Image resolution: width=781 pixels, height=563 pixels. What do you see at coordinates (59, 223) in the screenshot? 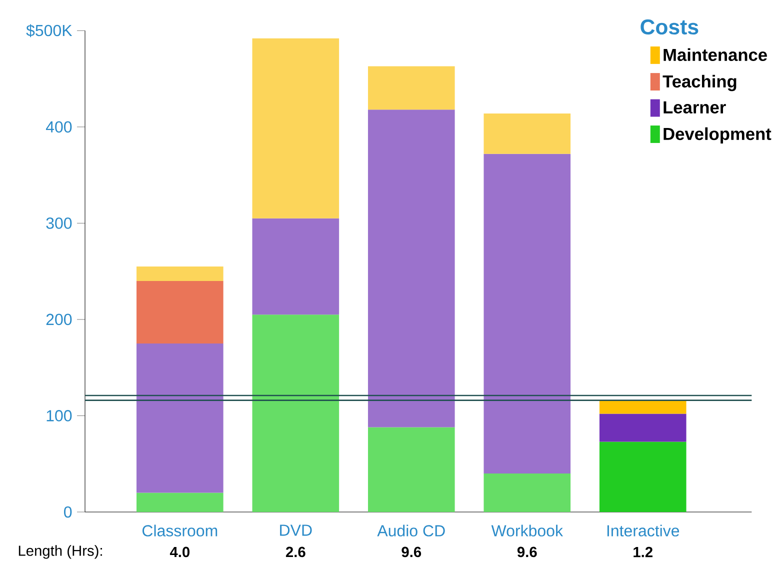
I see `y-tick-label: 300` at bounding box center [59, 223].